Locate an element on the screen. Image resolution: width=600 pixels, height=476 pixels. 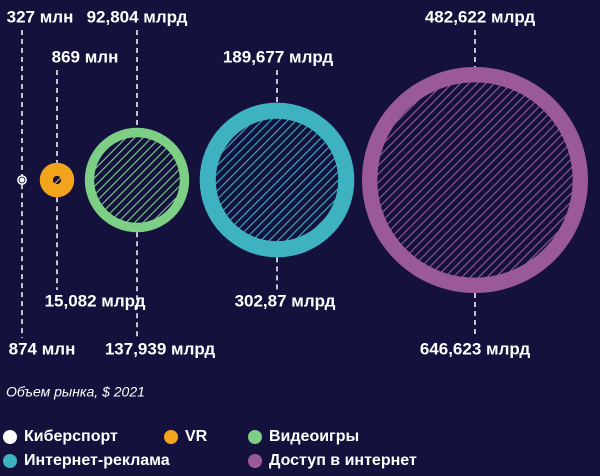
inner-value-label: 869 млн is located at coordinates (85, 56).